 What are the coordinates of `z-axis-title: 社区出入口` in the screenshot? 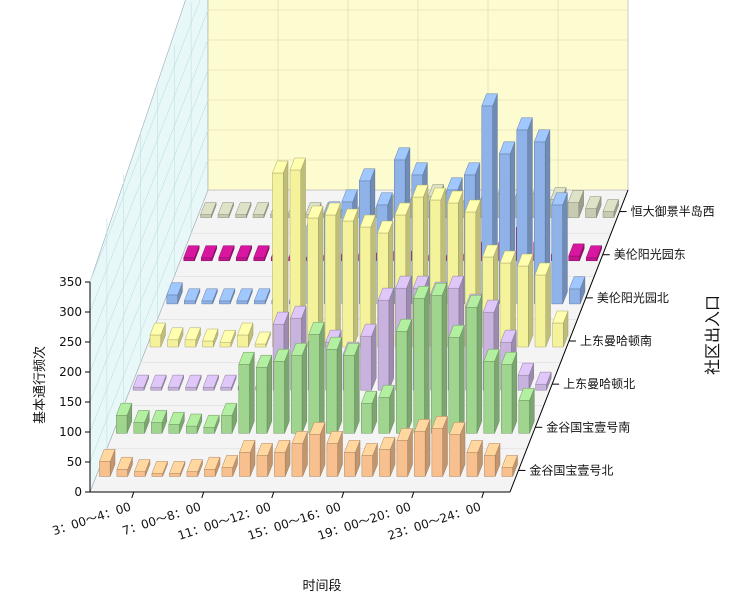 It's located at (712, 335).